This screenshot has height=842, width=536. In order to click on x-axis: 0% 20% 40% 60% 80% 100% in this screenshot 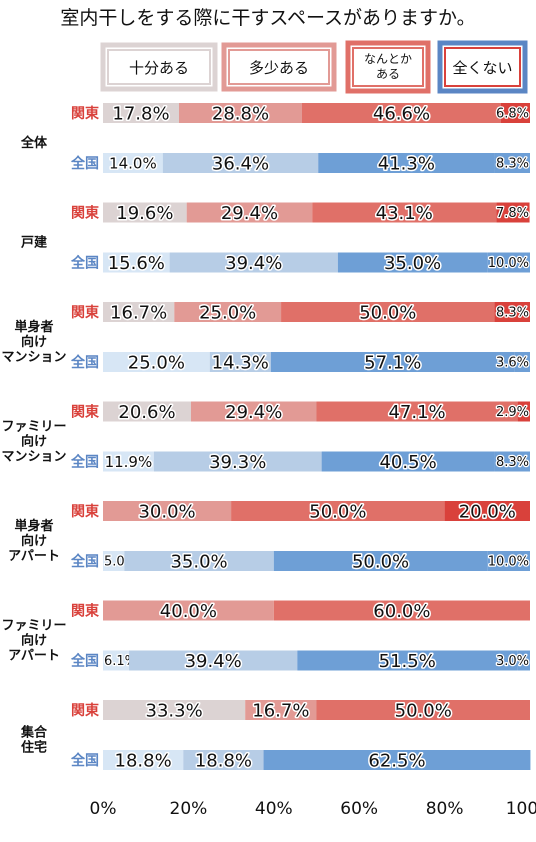, I will do `click(313, 809)`.